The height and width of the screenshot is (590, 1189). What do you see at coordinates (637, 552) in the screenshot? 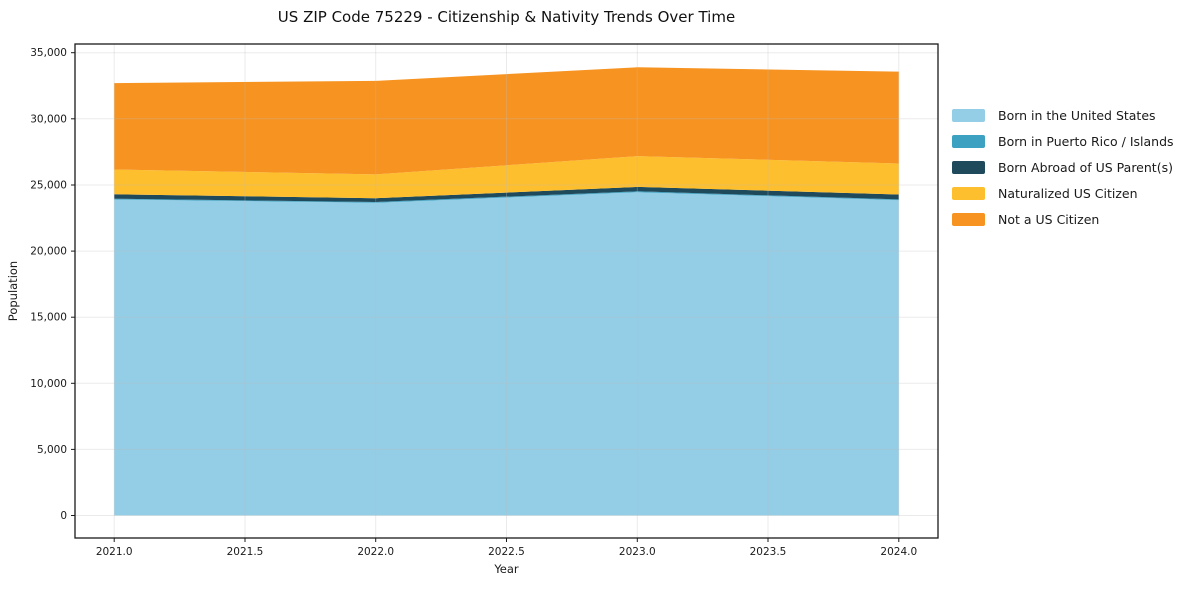
I see `x-tick-label: 2023.0` at bounding box center [637, 552].